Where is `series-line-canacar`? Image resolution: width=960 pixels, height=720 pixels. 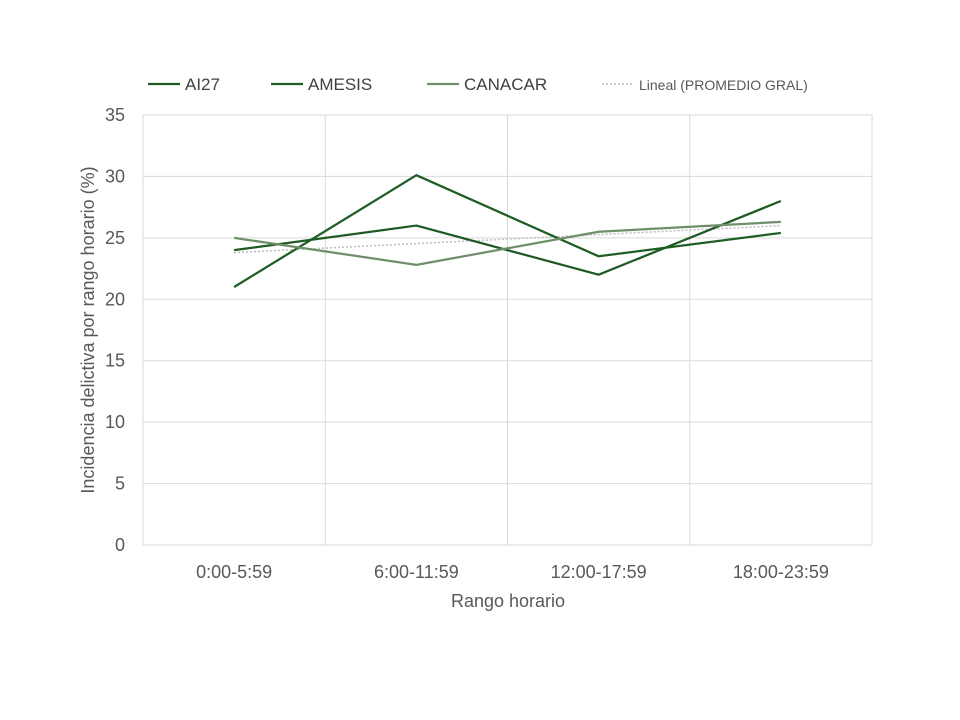 series-line-canacar is located at coordinates (507, 243).